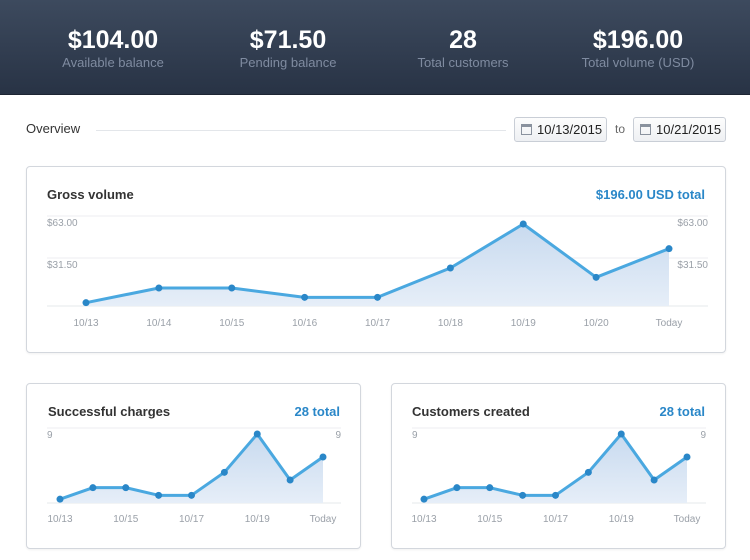 This screenshot has width=750, height=560. Describe the element at coordinates (304, 323) in the screenshot. I see `x-tick-label: 10/16` at that location.